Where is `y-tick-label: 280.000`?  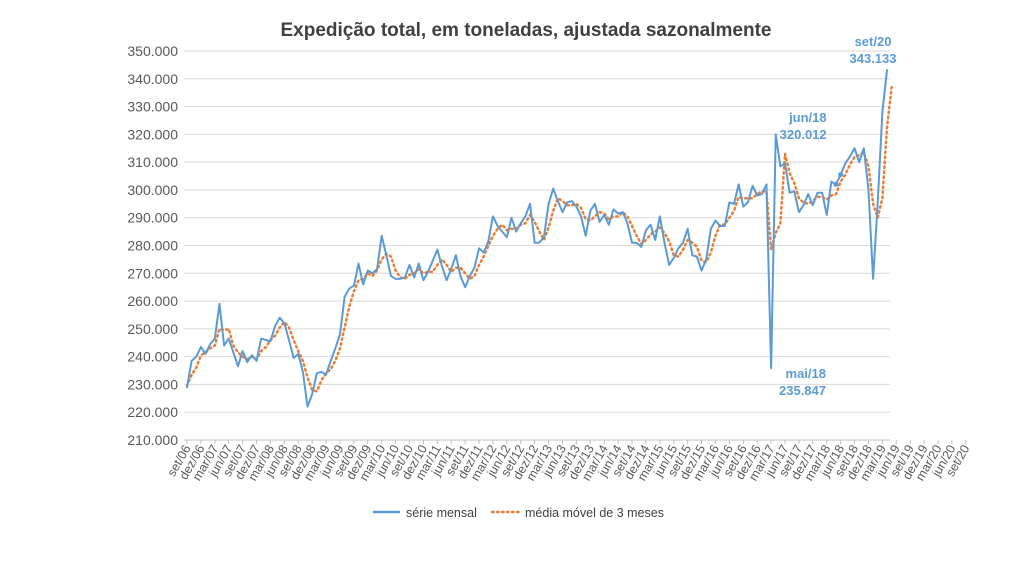
y-tick-label: 280.000 is located at coordinates (152, 246).